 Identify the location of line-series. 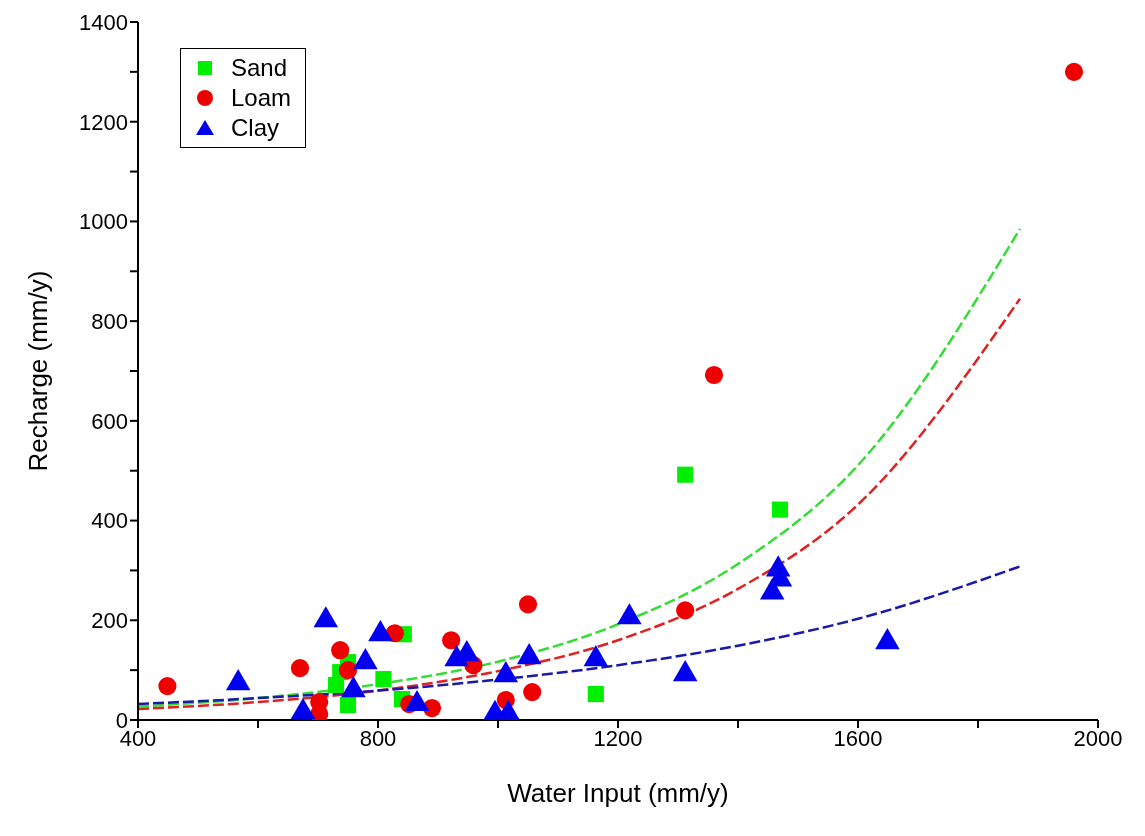
(580, 635).